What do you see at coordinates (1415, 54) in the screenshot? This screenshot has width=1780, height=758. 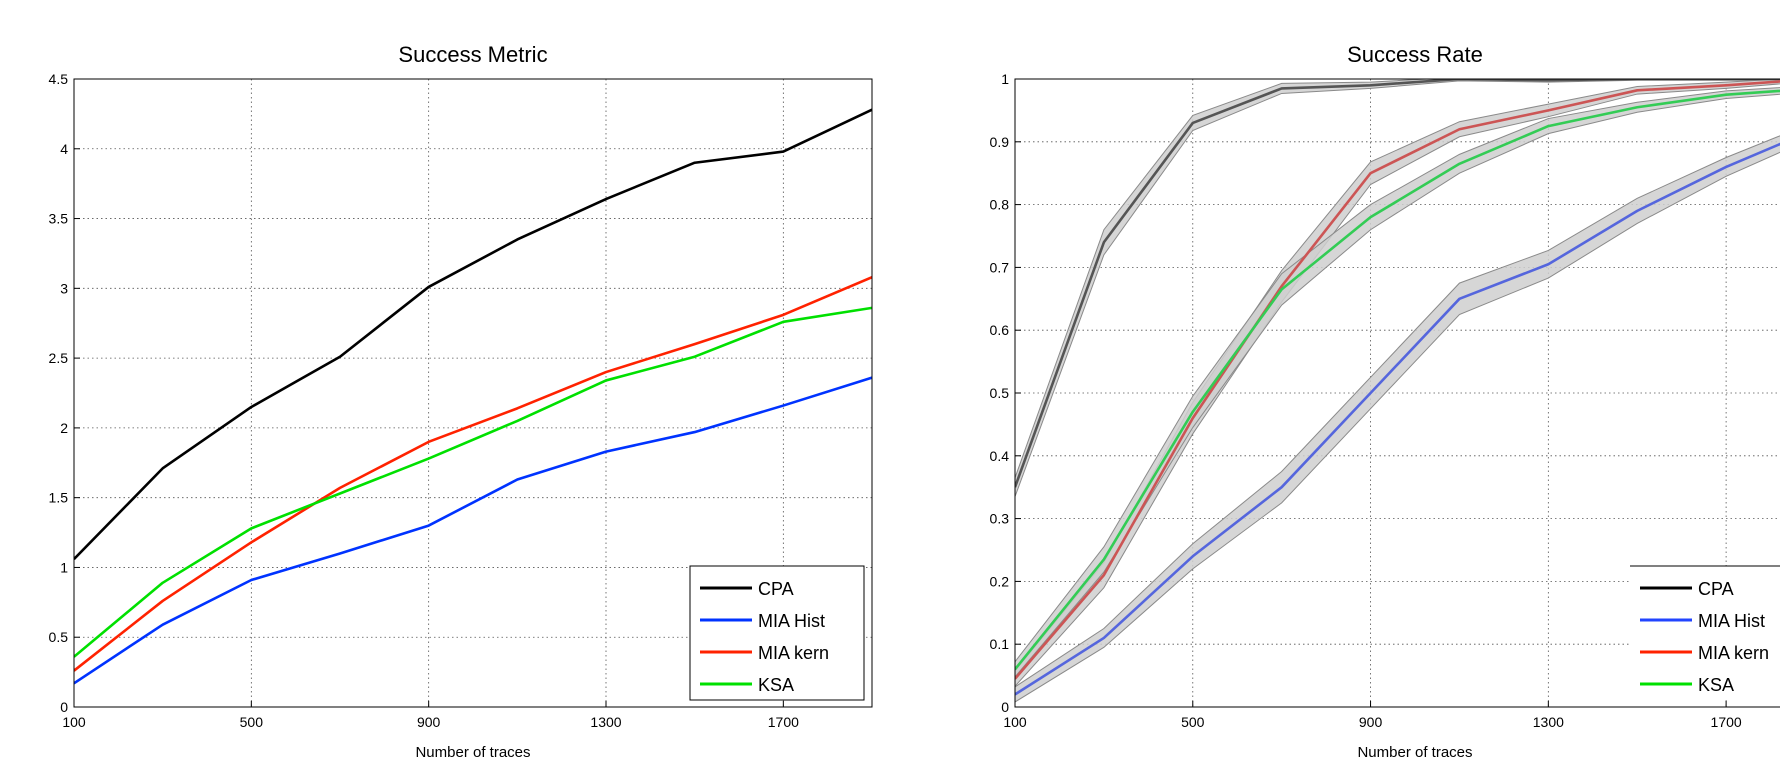 I see `chart-title: Success Rate` at bounding box center [1415, 54].